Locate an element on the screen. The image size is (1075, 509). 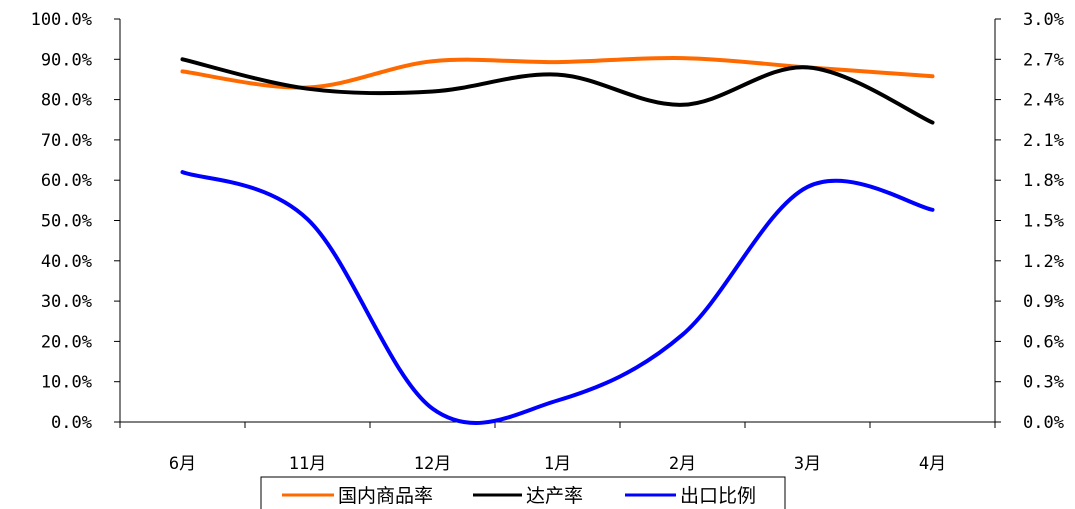
right-tick-label: 0.3% is located at coordinates (1043, 383).